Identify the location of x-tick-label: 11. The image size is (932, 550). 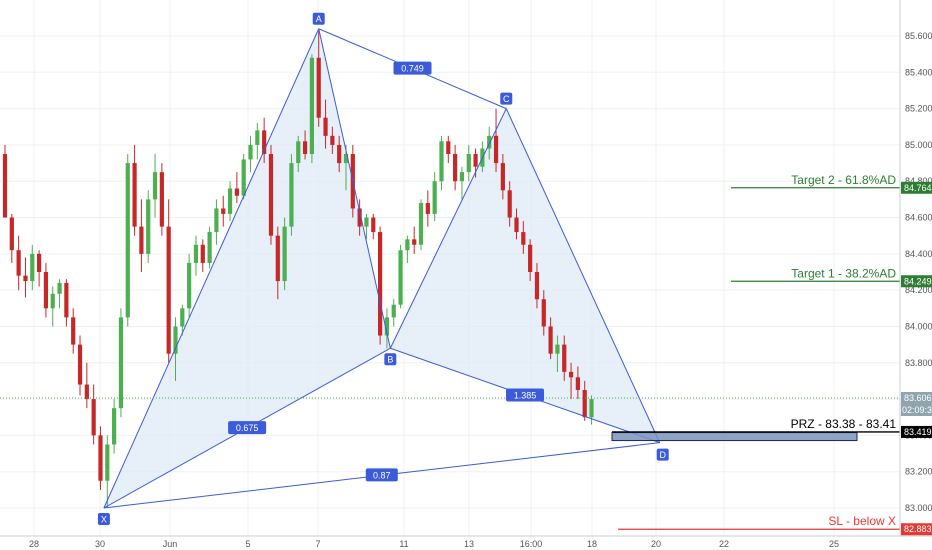
(403, 544).